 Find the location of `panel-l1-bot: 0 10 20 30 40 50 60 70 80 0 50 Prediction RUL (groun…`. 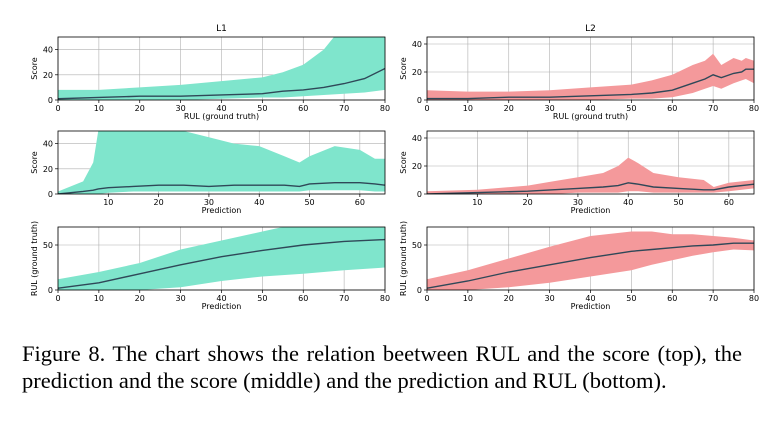

panel-l1-bot: 0 10 20 30 40 50 60 70 80 0 50 Prediction RUL (groun… is located at coordinates (210, 266).